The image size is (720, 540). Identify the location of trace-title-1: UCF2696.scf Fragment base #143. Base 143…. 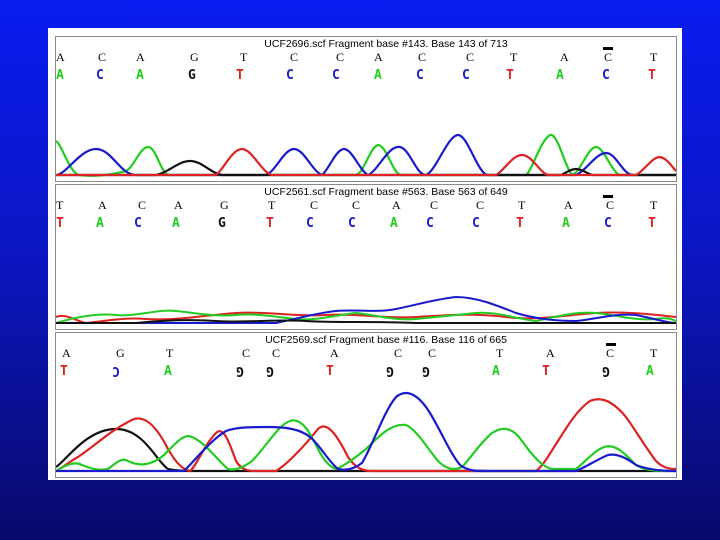
(386, 44).